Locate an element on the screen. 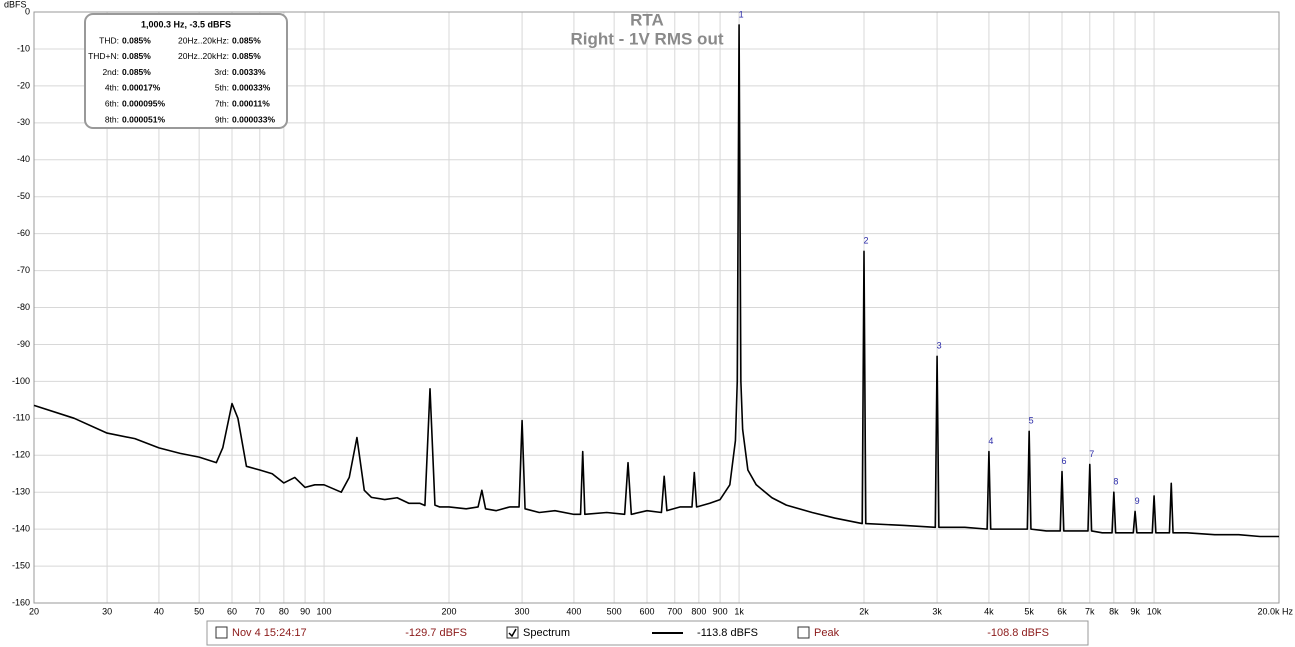 The height and width of the screenshot is (647, 1295). x-tick-label: 400 is located at coordinates (573, 611).